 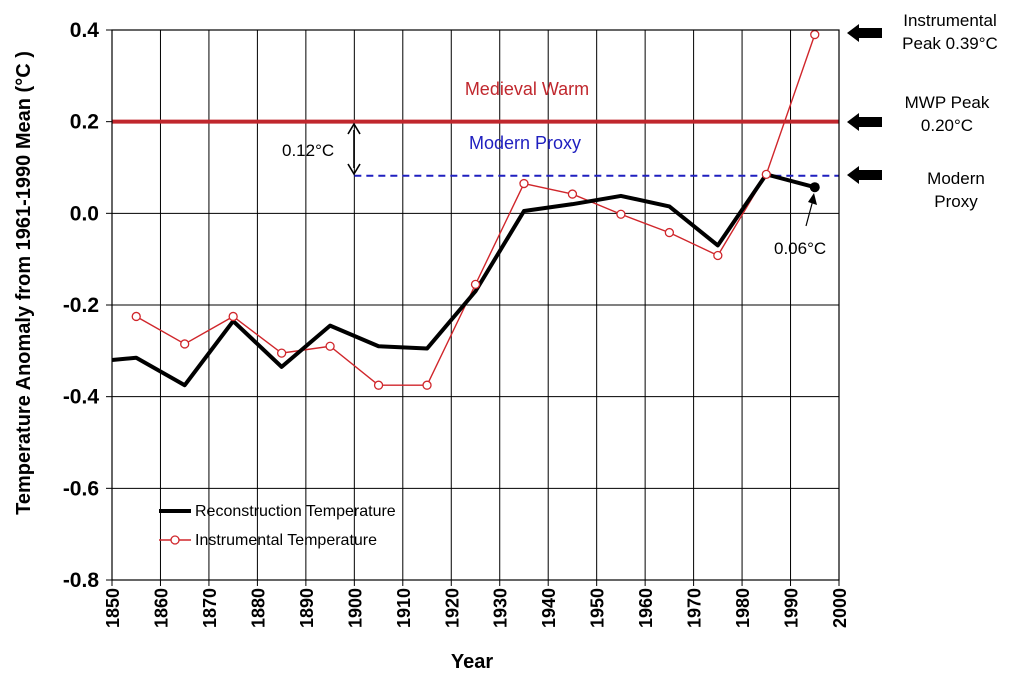 I want to click on instrumental-point-1995, so click(x=815, y=34).